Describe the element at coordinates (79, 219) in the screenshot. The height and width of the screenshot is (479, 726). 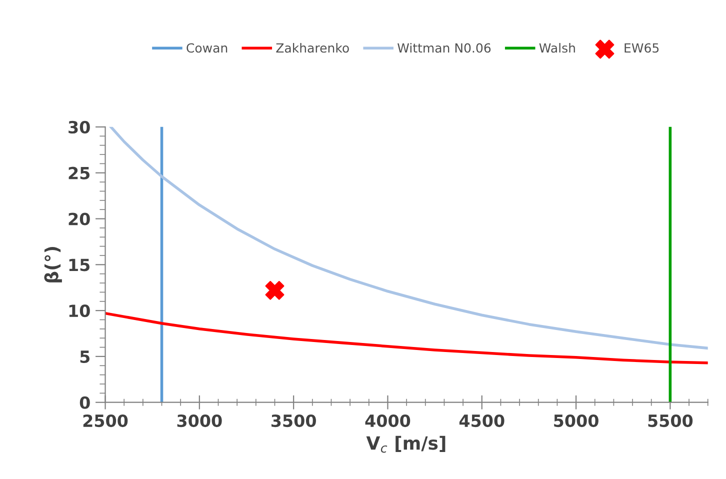
I see `y-tick-label: 20` at that location.